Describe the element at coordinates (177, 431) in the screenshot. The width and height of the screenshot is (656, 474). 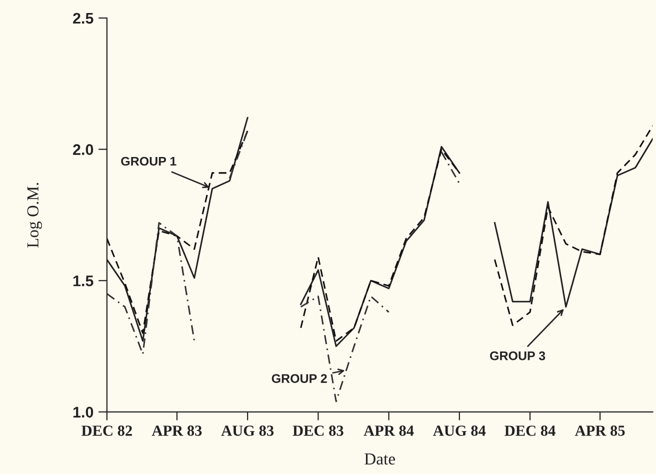
I see `x-tick-label: APR 83` at that location.